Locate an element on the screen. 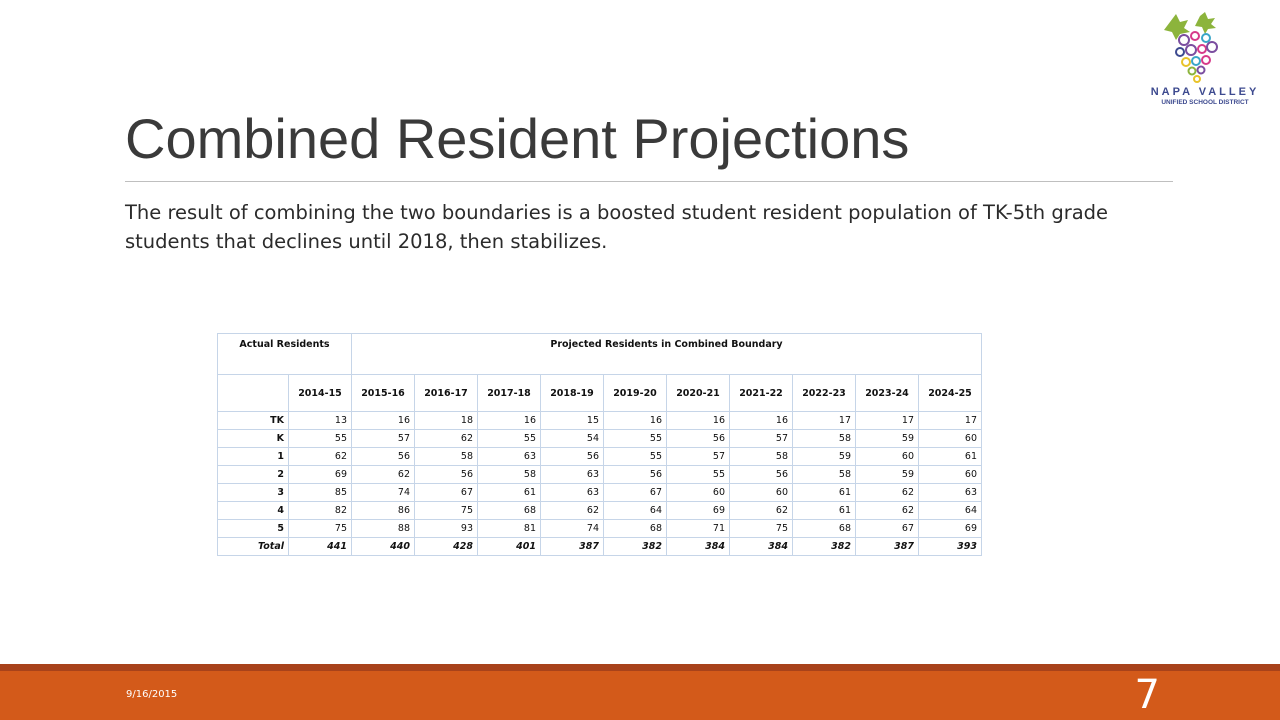 This screenshot has width=1280, height=720. table-cell: 71 is located at coordinates (698, 528).